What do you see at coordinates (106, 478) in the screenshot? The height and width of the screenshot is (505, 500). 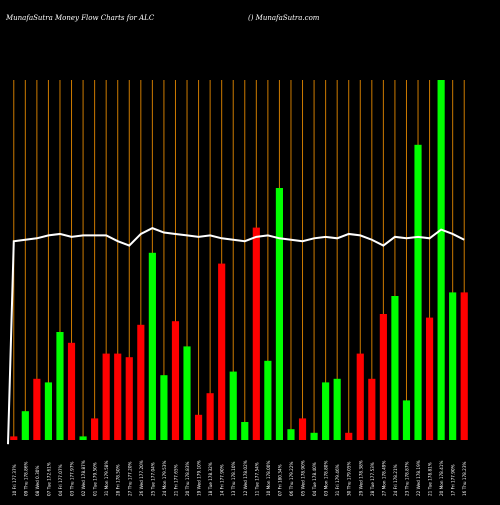 I see `x-axis-label: 31 Mon 179.58%` at bounding box center [106, 478].